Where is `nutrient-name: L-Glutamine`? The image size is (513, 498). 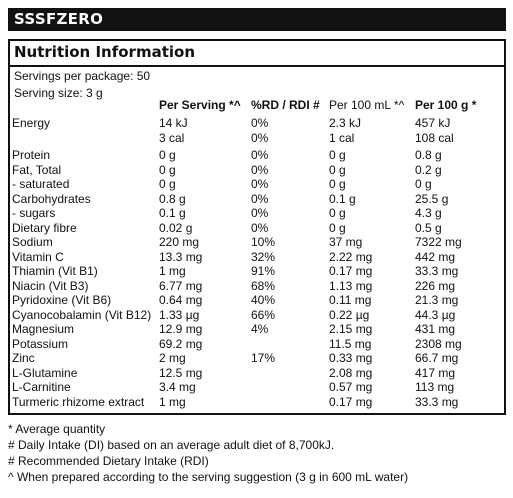
nutrient-name: L-Glutamine is located at coordinates (45, 372).